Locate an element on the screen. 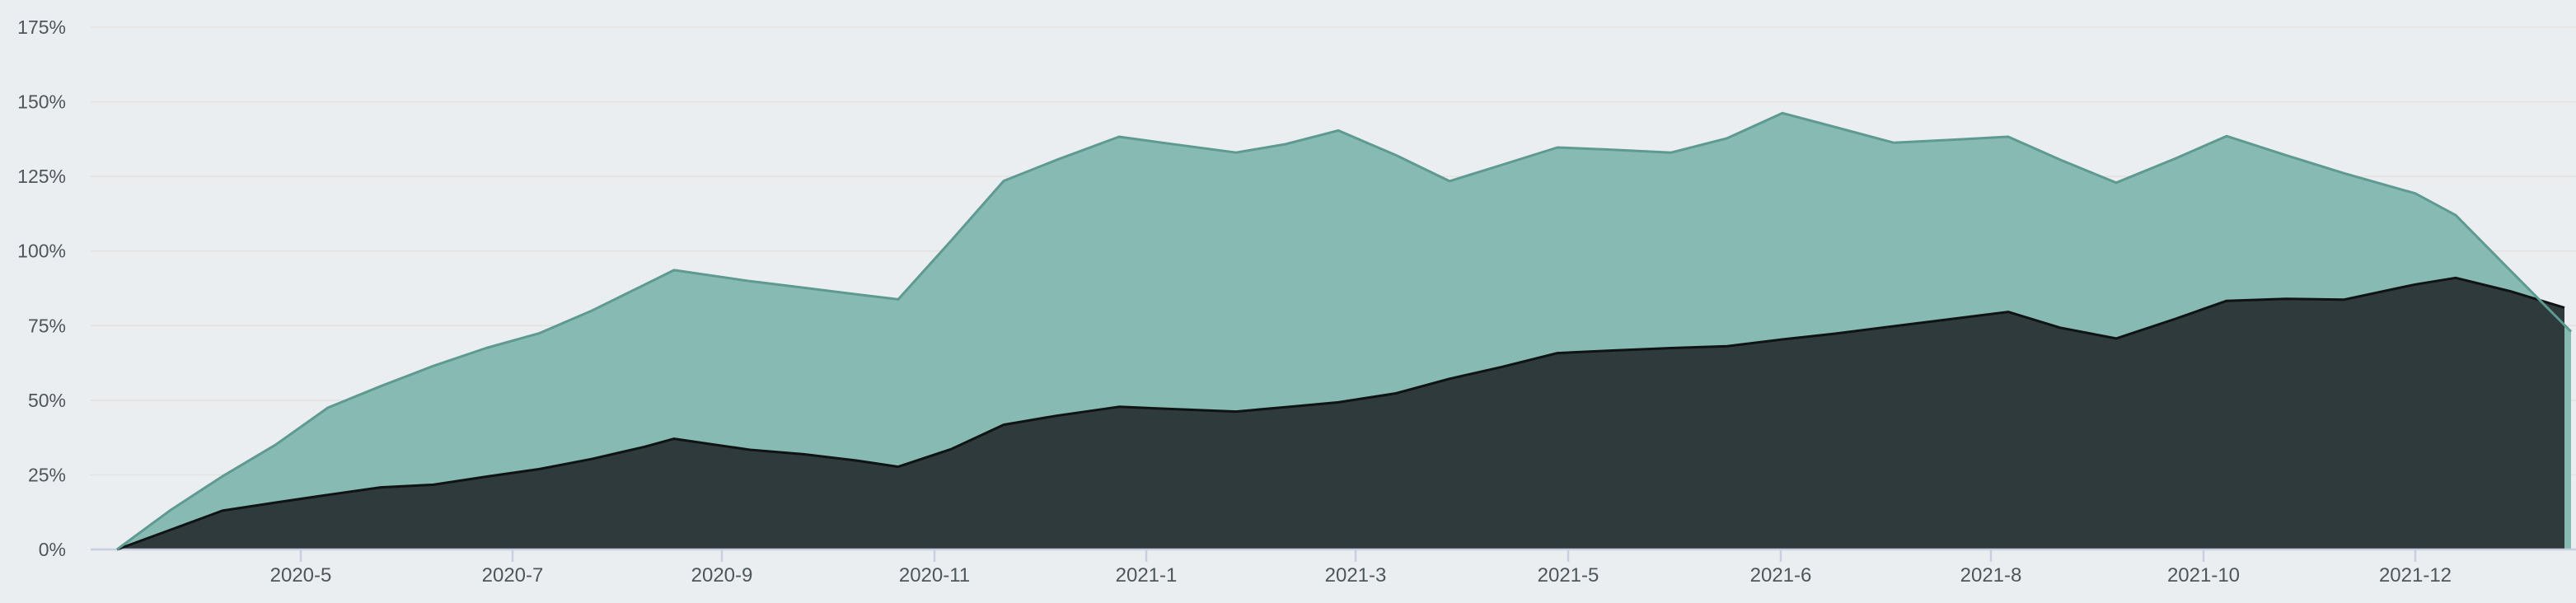 This screenshot has height=603, width=2576. x-axis-label: 2020-9 is located at coordinates (722, 575).